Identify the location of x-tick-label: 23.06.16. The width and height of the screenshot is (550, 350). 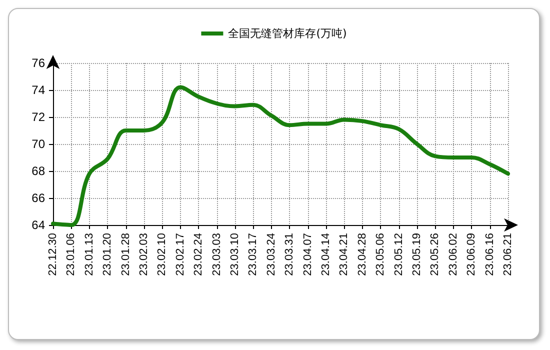
(490, 254).